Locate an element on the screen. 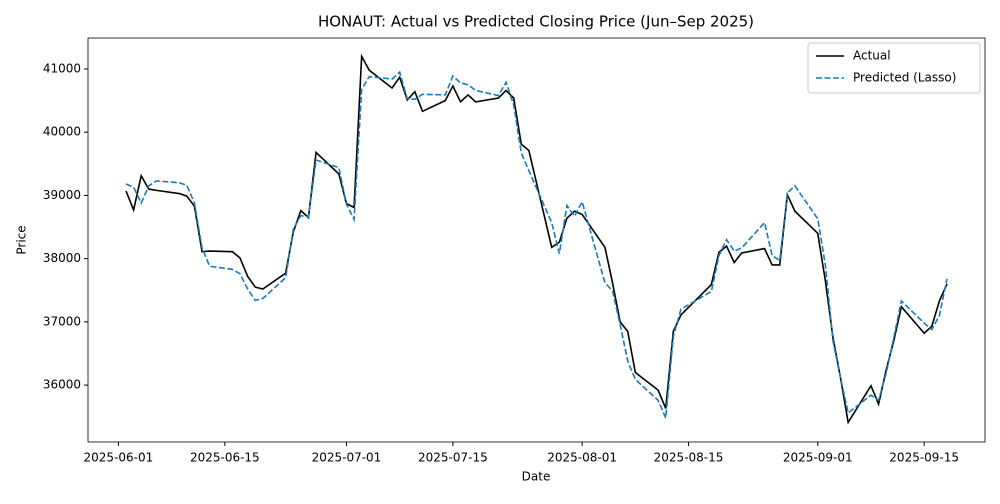 The width and height of the screenshot is (1000, 504). x-tick-label: 2025-08-15 is located at coordinates (689, 458).